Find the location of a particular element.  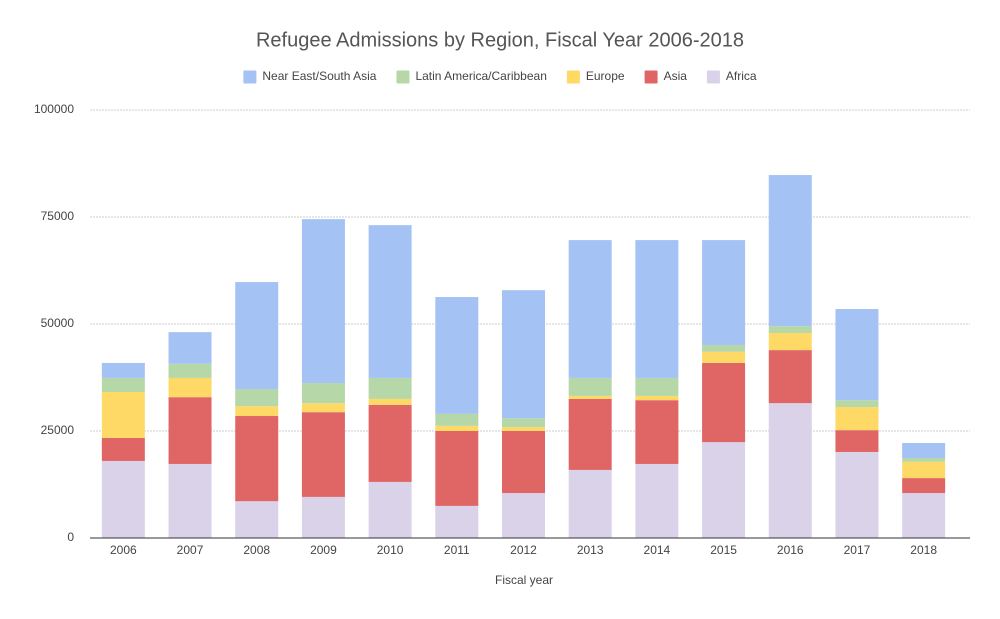

x-tick-label: 2018 is located at coordinates (923, 550).